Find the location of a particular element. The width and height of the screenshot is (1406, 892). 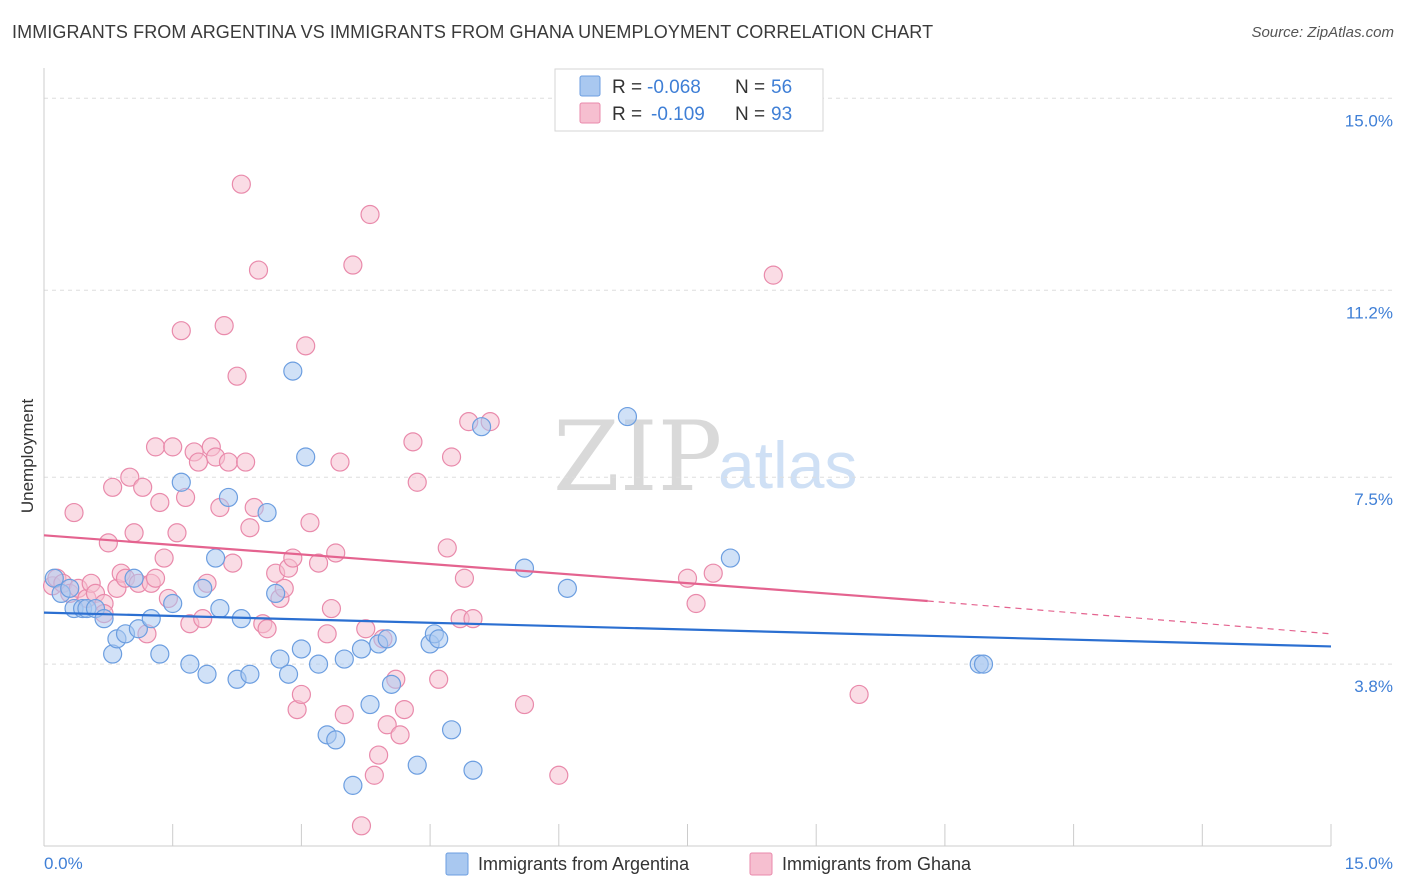

trend-line-ghana-extension is located at coordinates (1129, 617).